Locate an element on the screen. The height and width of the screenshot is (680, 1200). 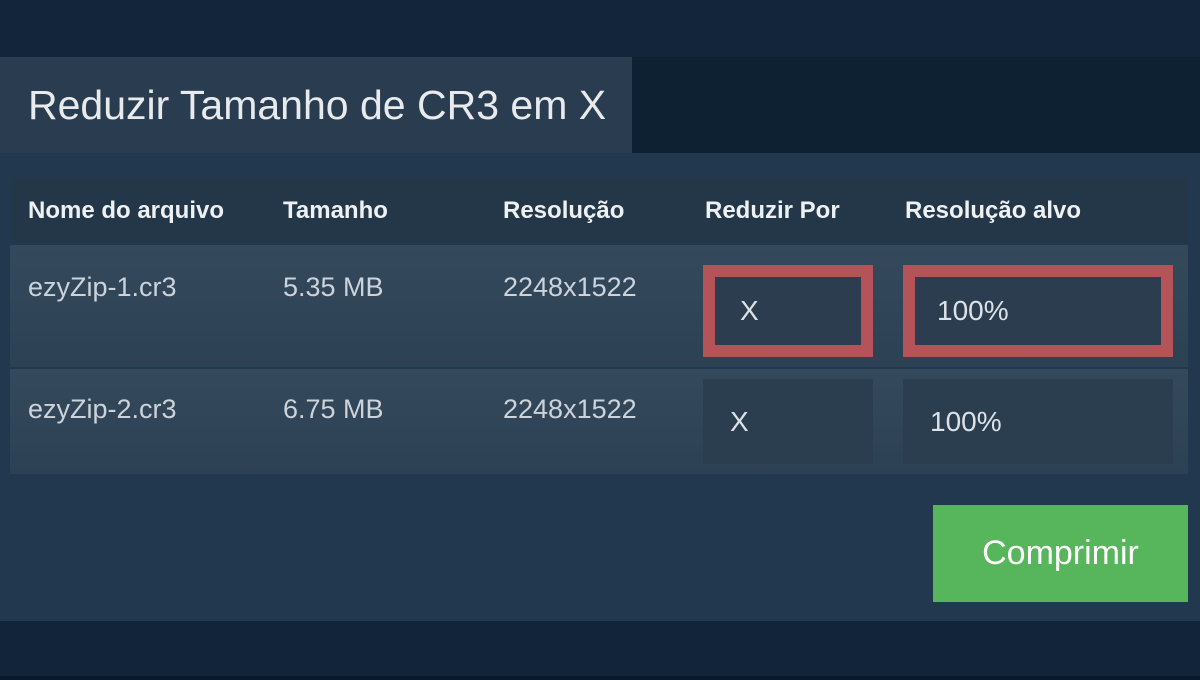
column-header-reduce-by: Reduzir Por is located at coordinates (772, 210).